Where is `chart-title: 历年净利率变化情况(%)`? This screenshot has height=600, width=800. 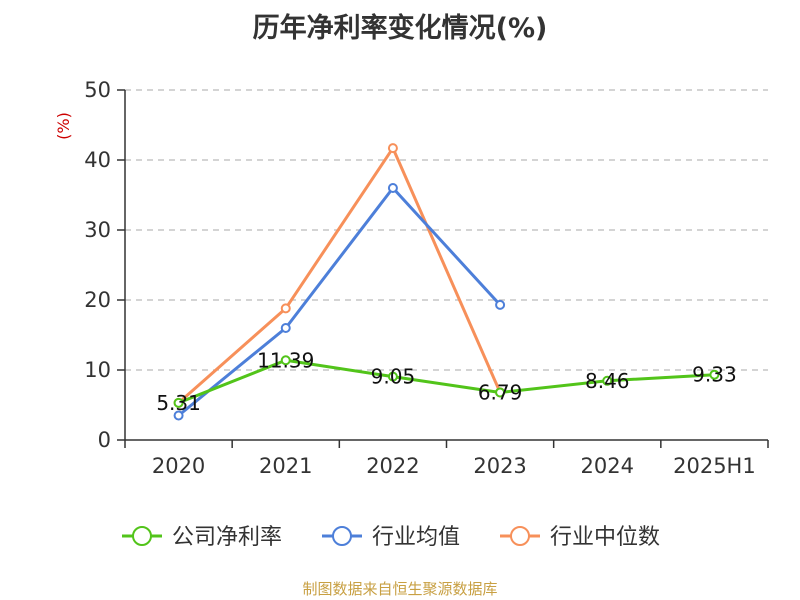 chart-title: 历年净利率变化情况(%) is located at coordinates (400, 28).